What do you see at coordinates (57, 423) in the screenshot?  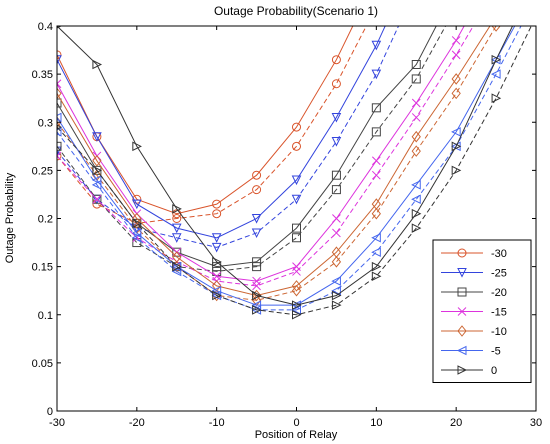 I see `x-tick-label: -30` at bounding box center [57, 423].